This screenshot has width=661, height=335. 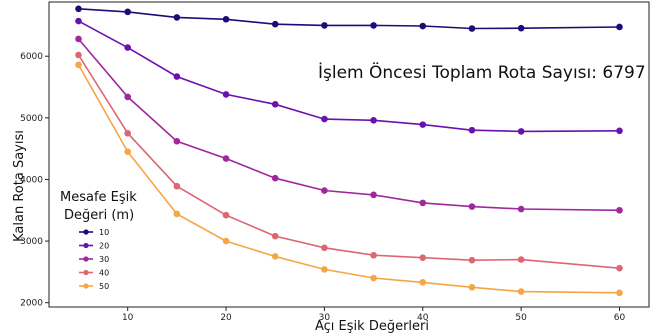 What do you see at coordinates (98, 197) in the screenshot?
I see `legend-title-line-1: Mesafe Eşik` at bounding box center [98, 197].